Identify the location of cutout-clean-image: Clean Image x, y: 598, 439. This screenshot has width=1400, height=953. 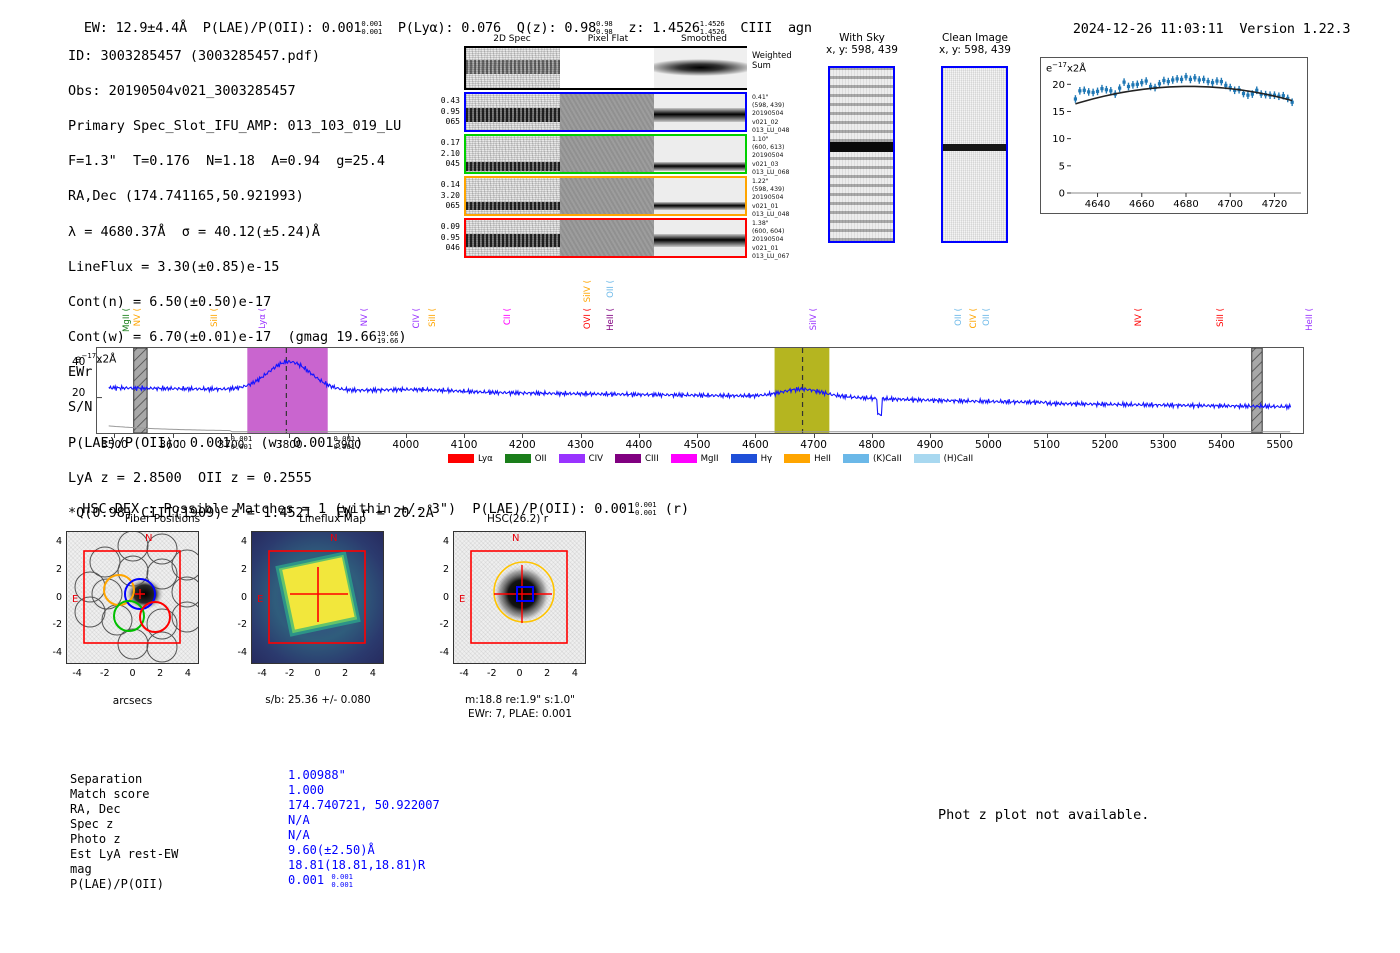
(975, 44).